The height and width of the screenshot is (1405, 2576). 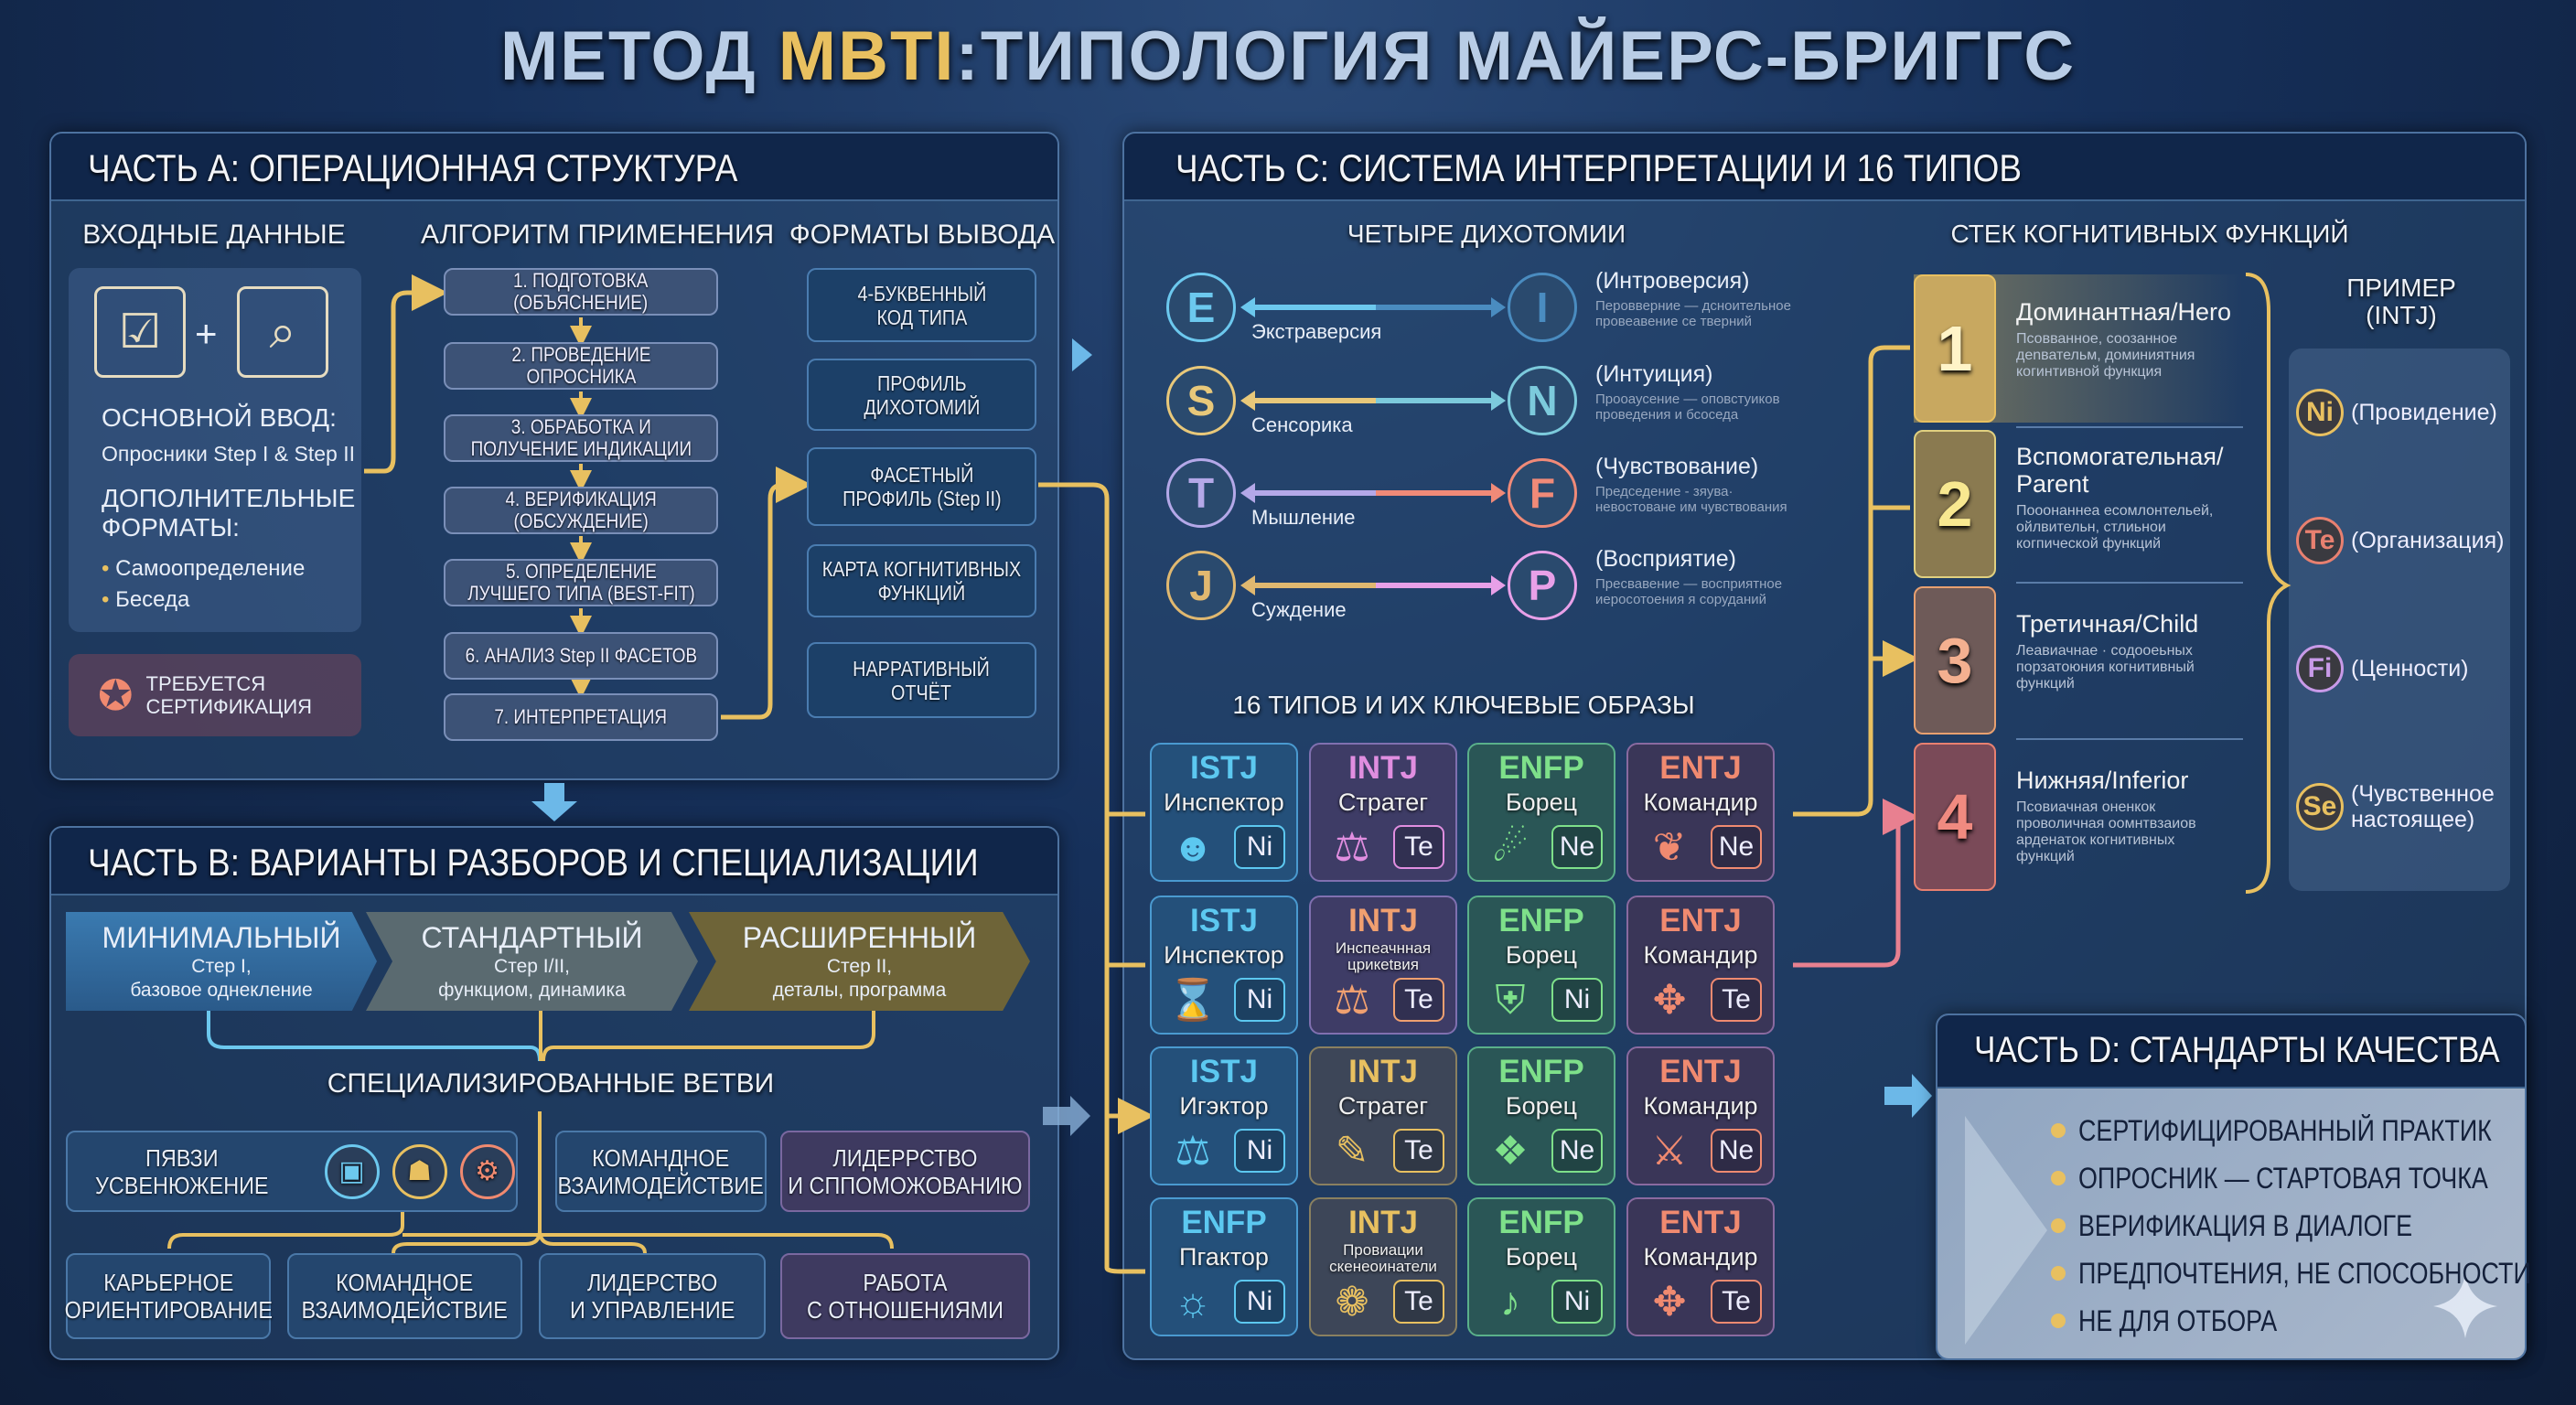 I want to click on algorithm-step: 3. ОБРАБОТКА И ПОЛУЧЕНИЕ ИНДИКАЦИИ, so click(x=581, y=438).